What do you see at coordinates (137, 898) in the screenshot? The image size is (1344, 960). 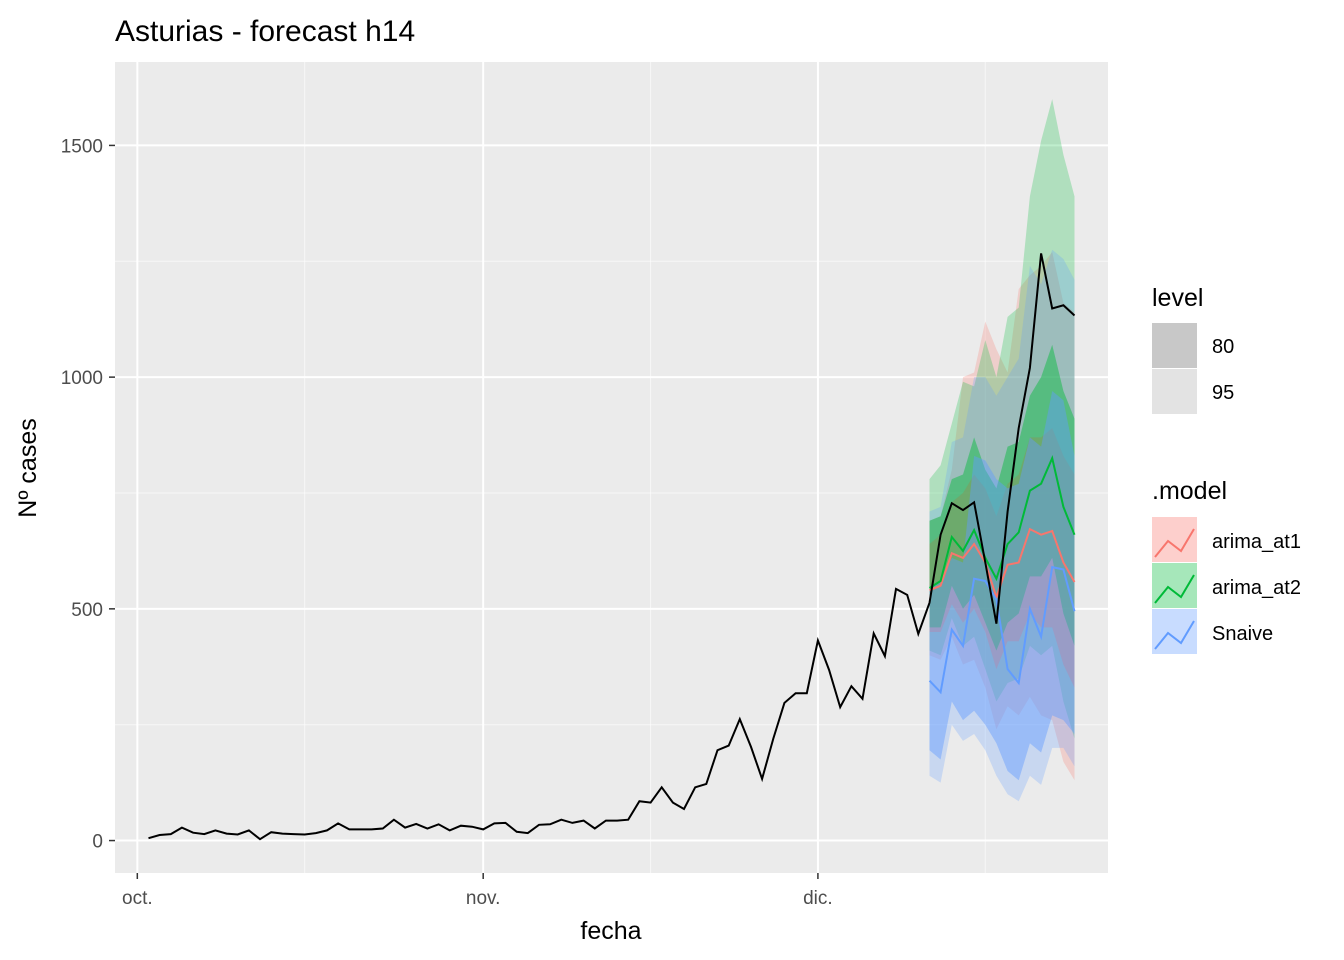 I see `x-tick-label: oct.` at bounding box center [137, 898].